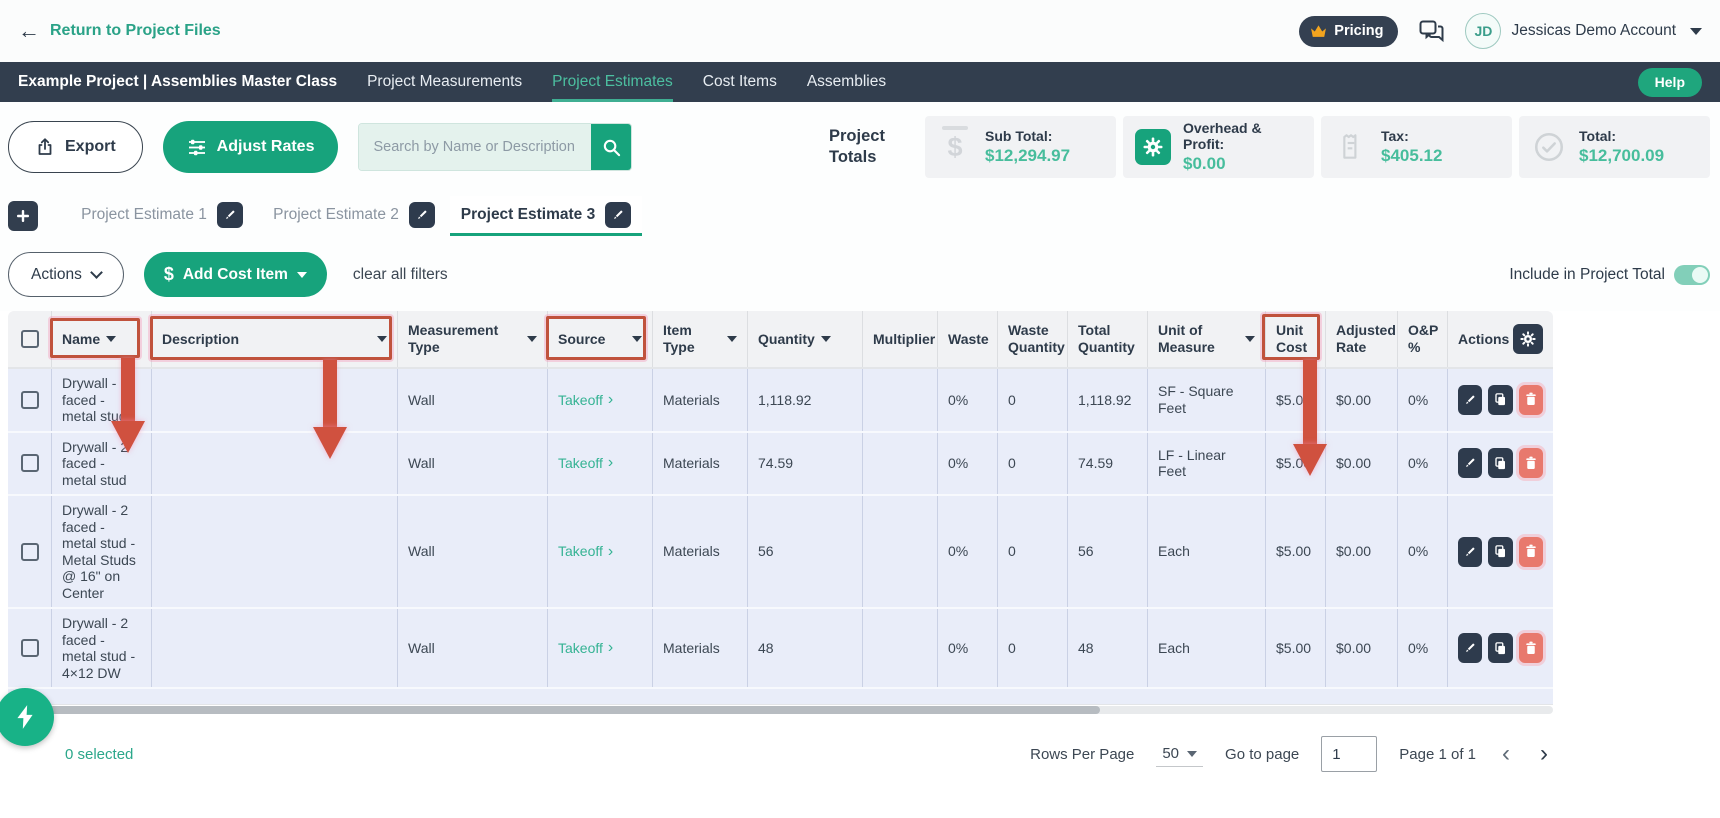  What do you see at coordinates (860, 145) in the screenshot?
I see `toolbar: Export Adjust Rates Project Totals` at bounding box center [860, 145].